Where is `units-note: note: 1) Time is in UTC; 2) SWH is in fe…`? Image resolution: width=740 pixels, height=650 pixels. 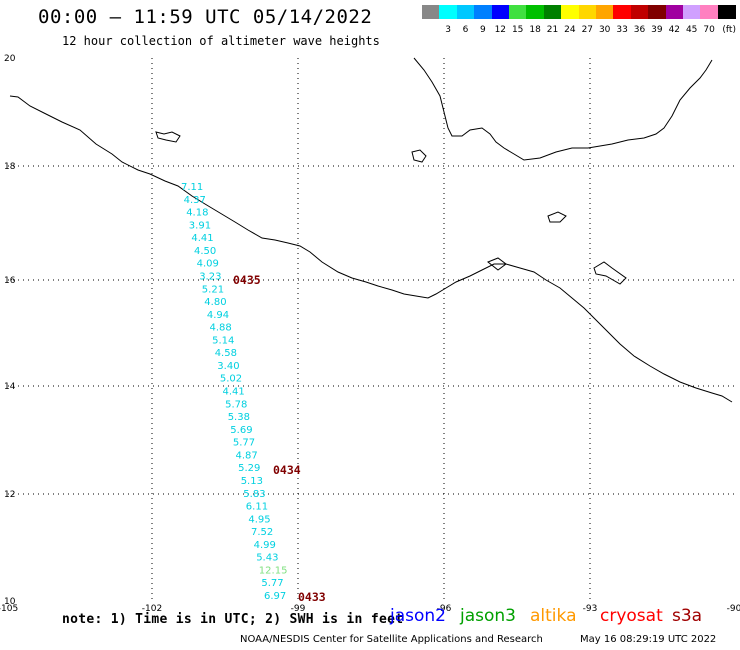 units-note: note: 1) Time is in UTC; 2) SWH is in fe… is located at coordinates (233, 619).